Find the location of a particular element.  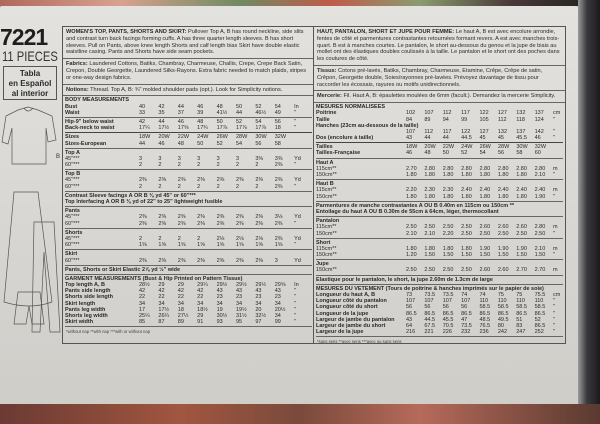

table-row: Top length A, B 28½ 29 29 29¼ 29½ 29½ 29½ 29⅝ In is located at coordinates (188, 285).